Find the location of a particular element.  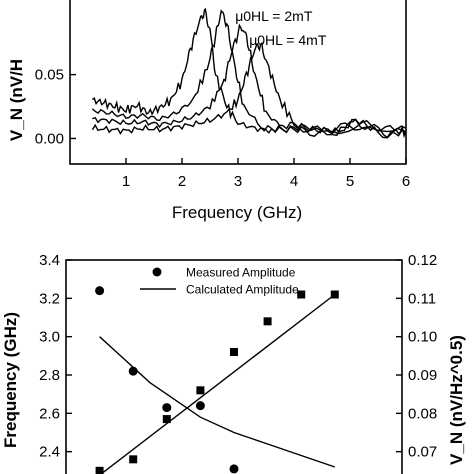

bottom-right-y-tick-label: 0.10 is located at coordinates (422, 337).